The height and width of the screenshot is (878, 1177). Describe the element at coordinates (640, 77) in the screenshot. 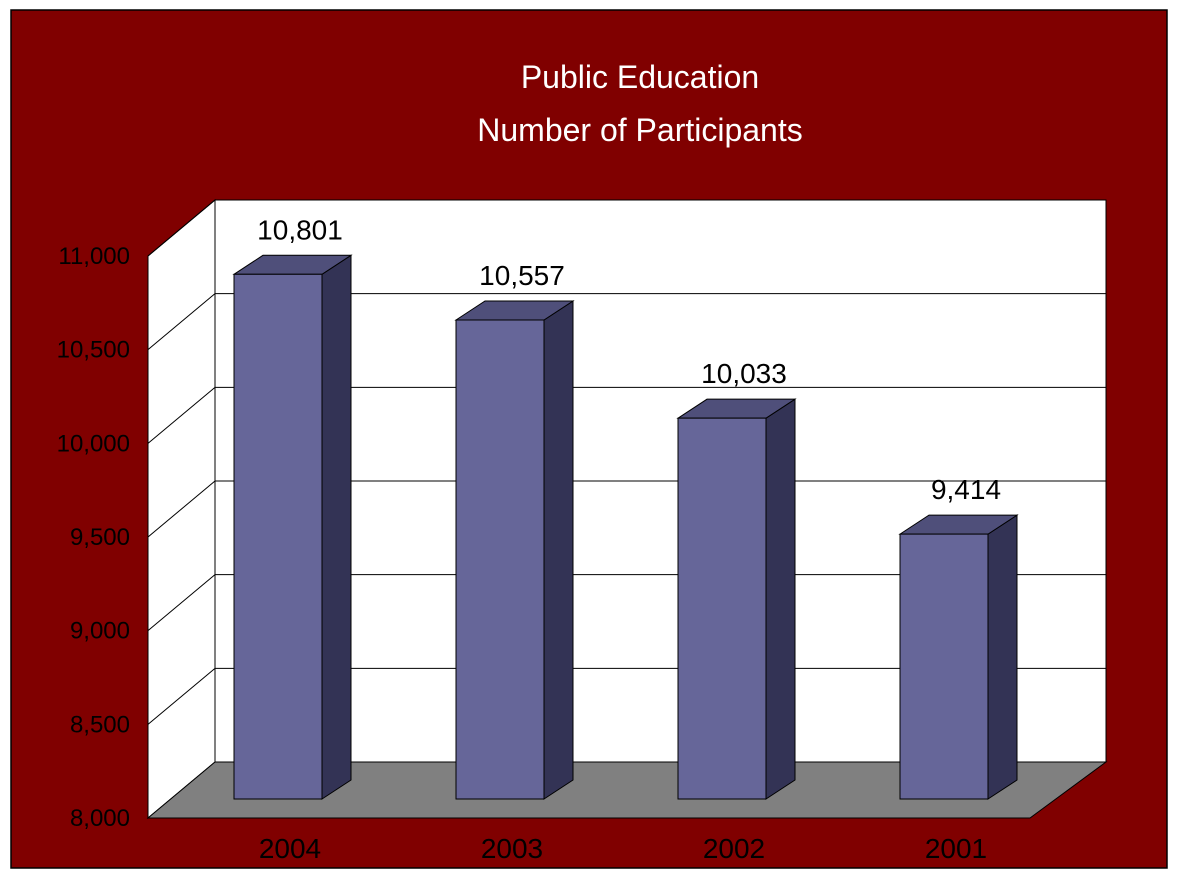

I see `chart-title-line-1: Public Education` at that location.